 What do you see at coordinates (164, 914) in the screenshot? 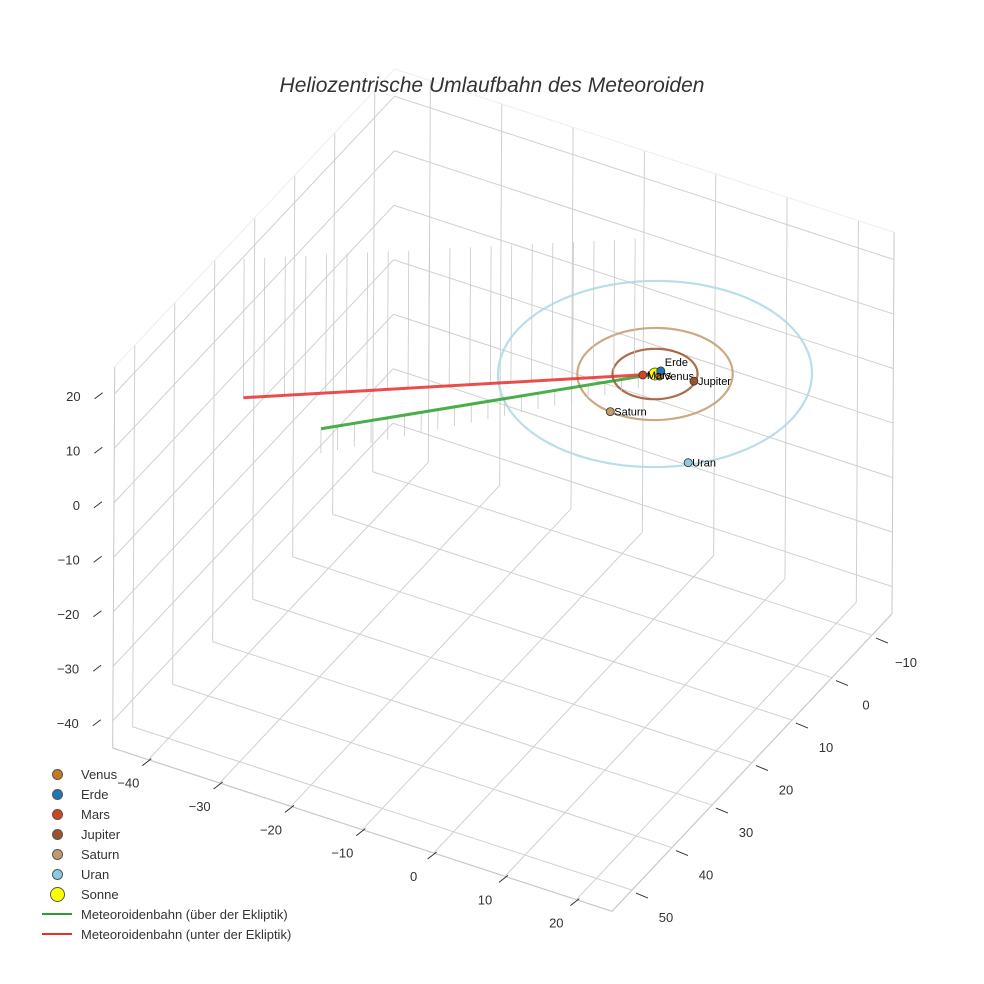
I see `legend-item-bahn-ueber: Meteoroidenbahn (über der Ekliptik)` at bounding box center [164, 914].